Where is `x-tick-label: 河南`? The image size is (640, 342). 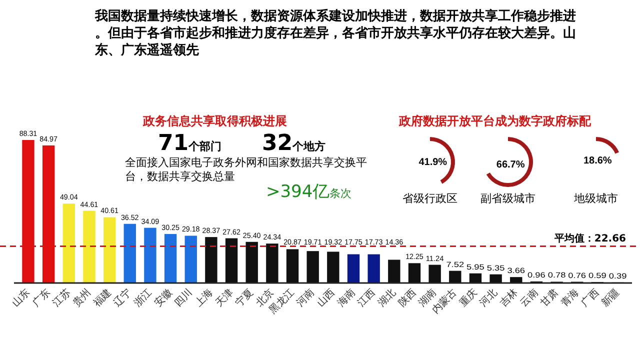 x-tick-label: 河南 is located at coordinates (305, 298).